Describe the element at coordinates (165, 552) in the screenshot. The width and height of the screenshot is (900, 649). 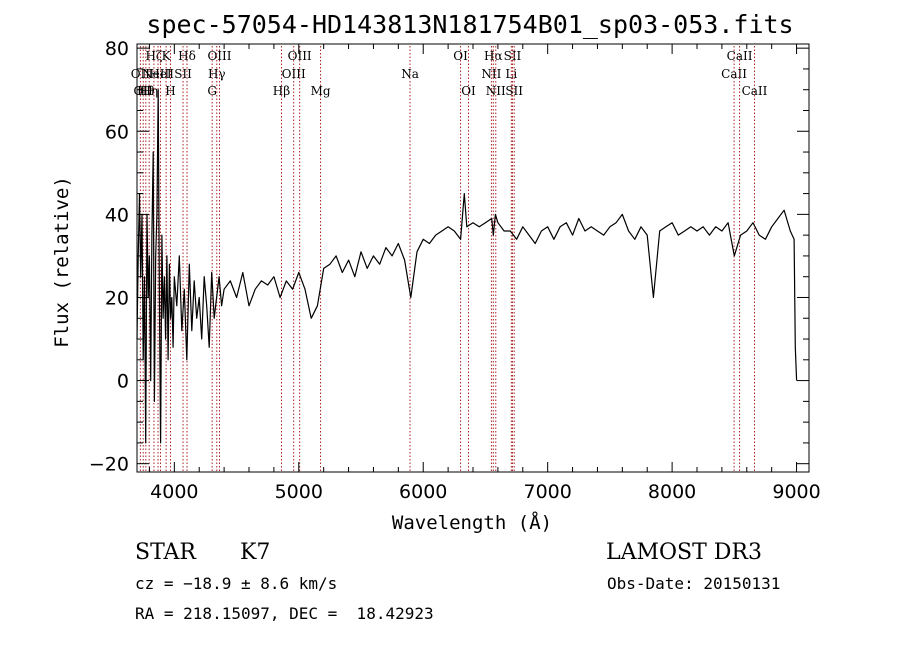
I see `object-class: STAR` at that location.